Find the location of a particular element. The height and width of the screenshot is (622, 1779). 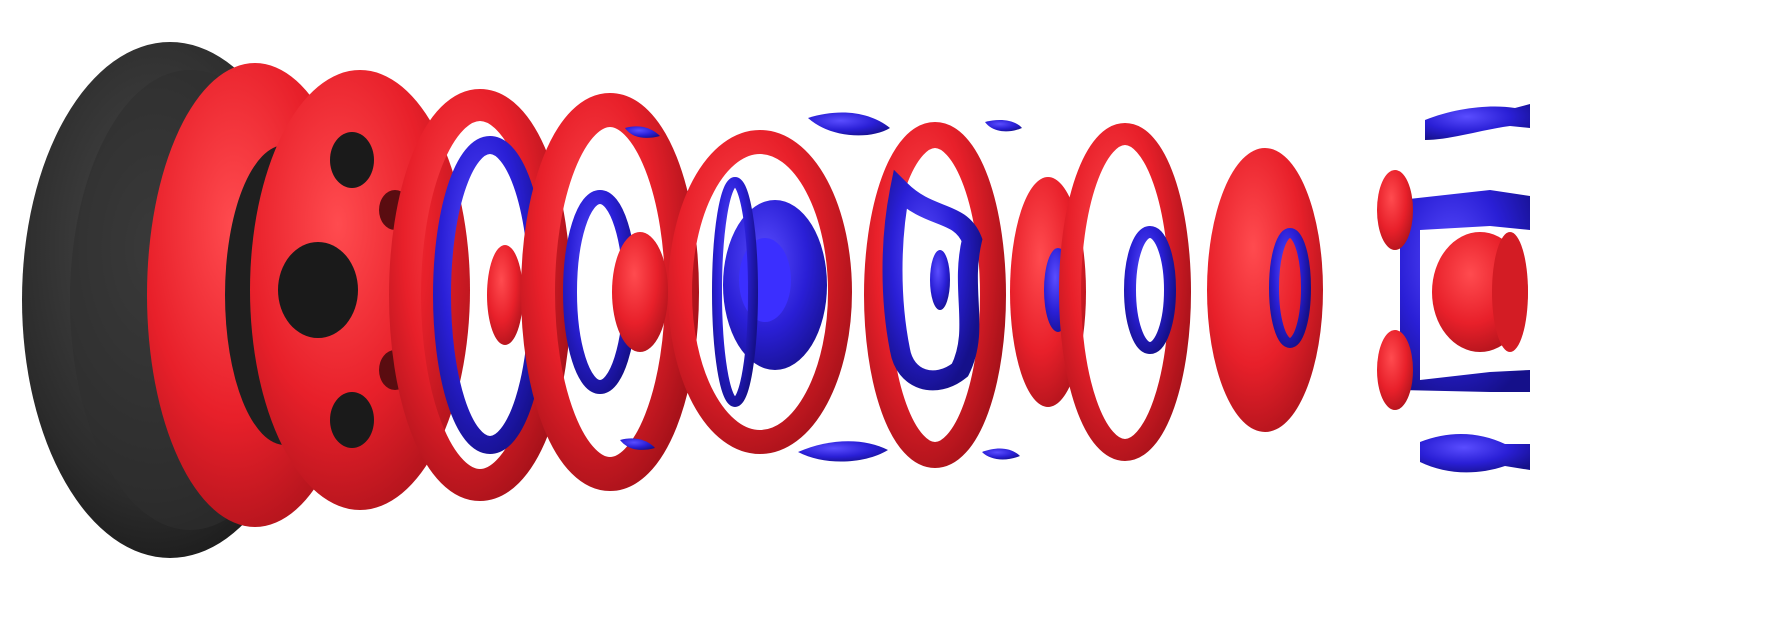

far-field-red-core is located at coordinates (1452, 290).